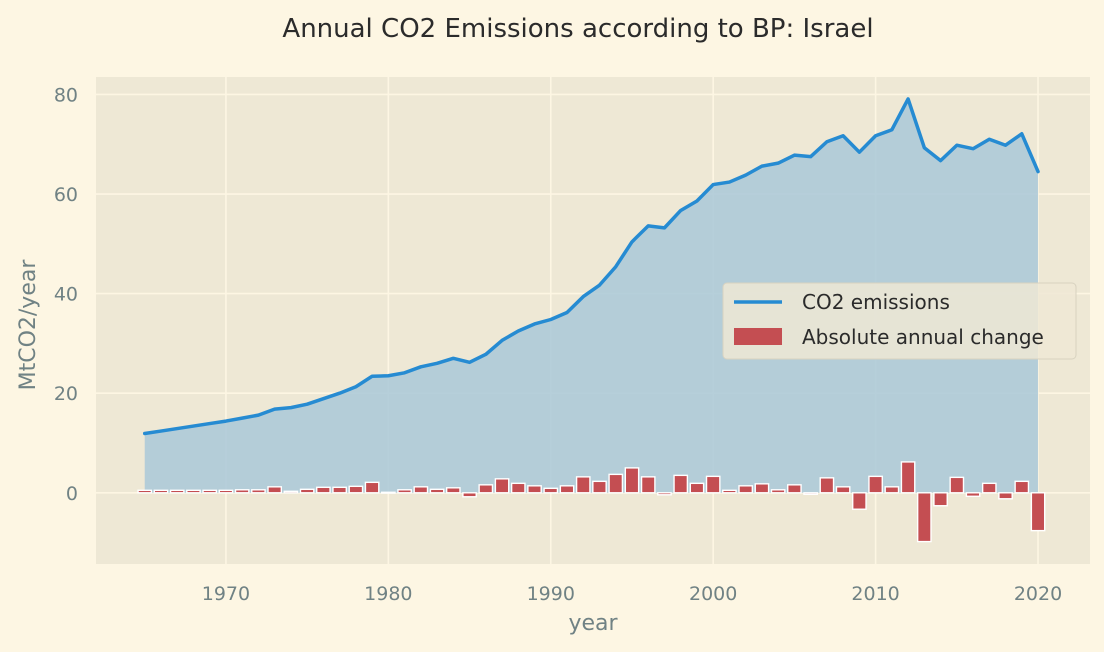  What do you see at coordinates (758, 336) in the screenshot?
I see `legend-bar-swatch` at bounding box center [758, 336].